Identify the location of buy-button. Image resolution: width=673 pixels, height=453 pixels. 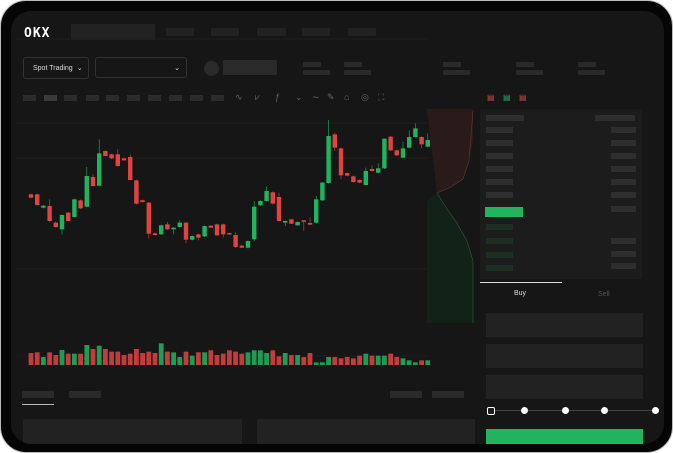
(564, 436).